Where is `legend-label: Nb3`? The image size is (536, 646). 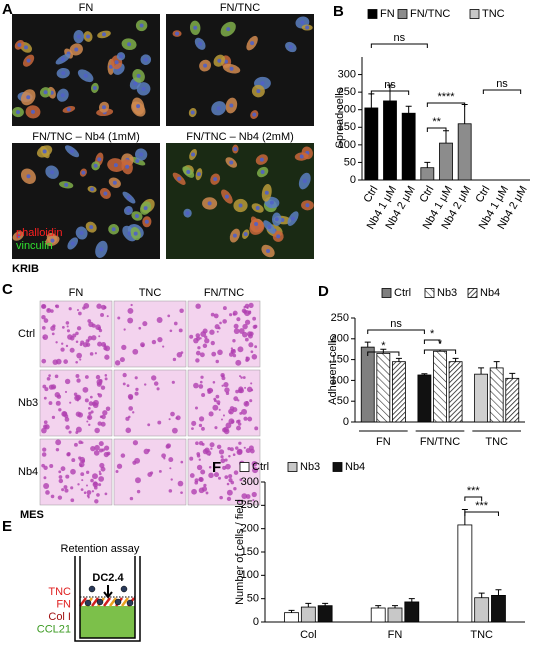 legend-label: Nb3 is located at coordinates (310, 467).